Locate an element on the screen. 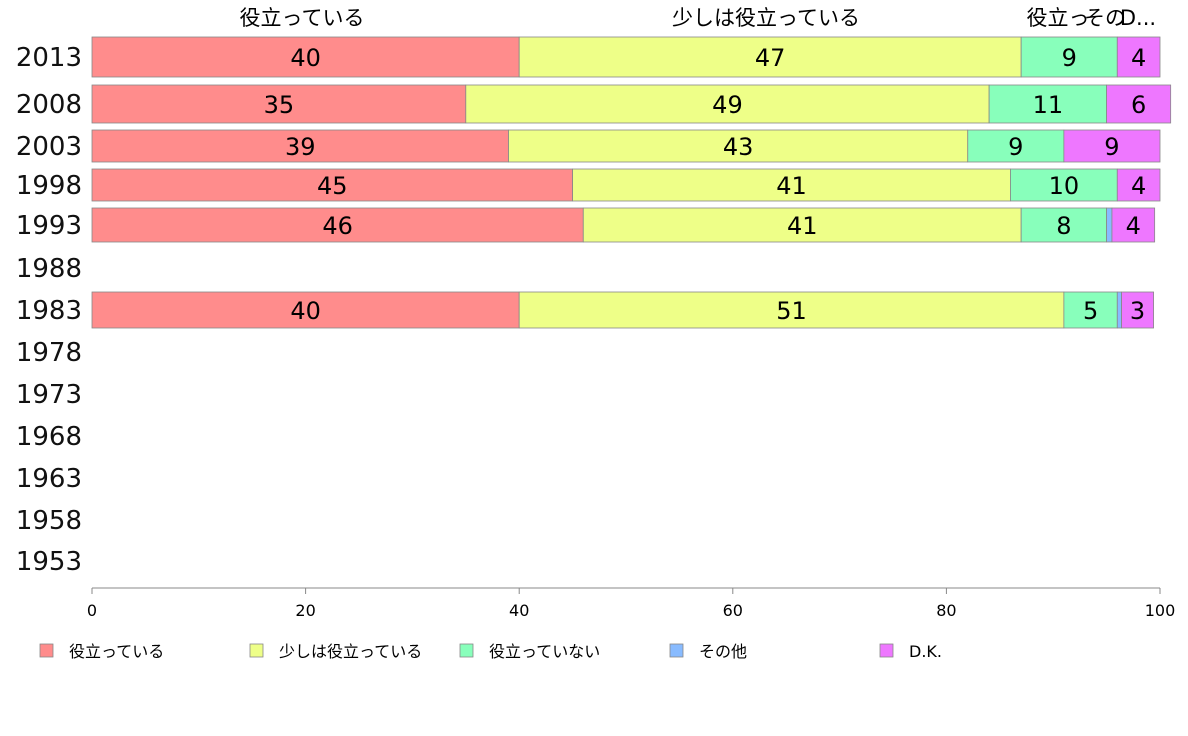 The image size is (1188, 736). legend-label: 役立っている is located at coordinates (116, 651).